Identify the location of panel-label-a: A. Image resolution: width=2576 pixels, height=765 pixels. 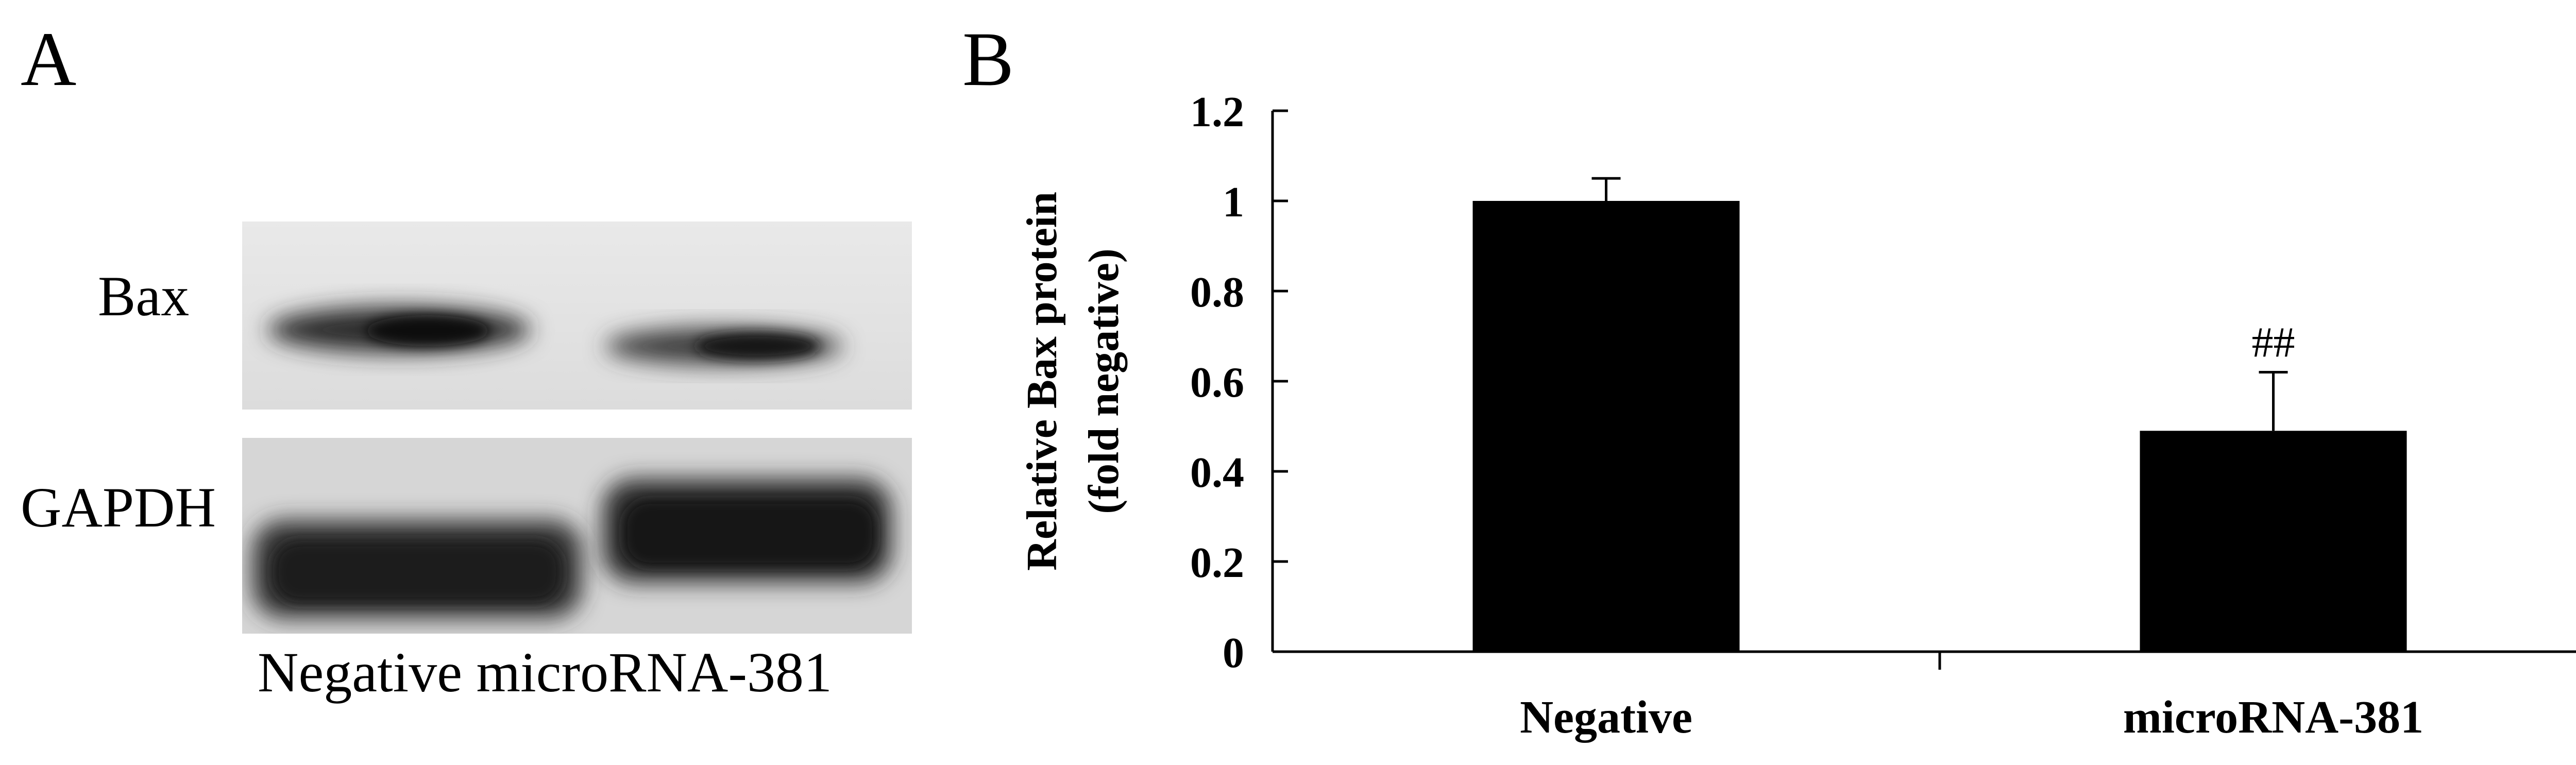
(49, 59).